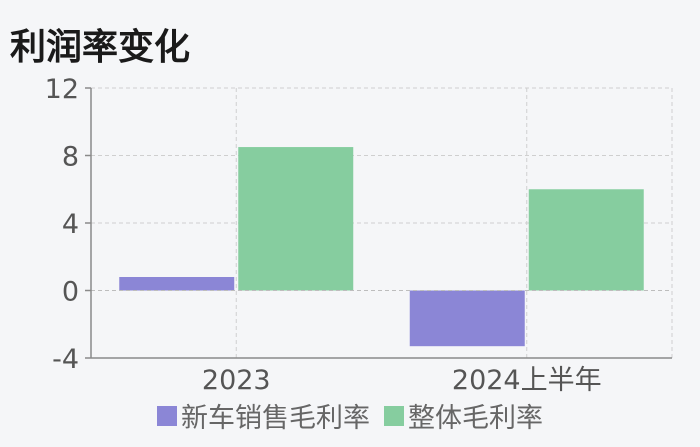 The width and height of the screenshot is (700, 447). I want to click on y-tick-label: 12, so click(62, 89).